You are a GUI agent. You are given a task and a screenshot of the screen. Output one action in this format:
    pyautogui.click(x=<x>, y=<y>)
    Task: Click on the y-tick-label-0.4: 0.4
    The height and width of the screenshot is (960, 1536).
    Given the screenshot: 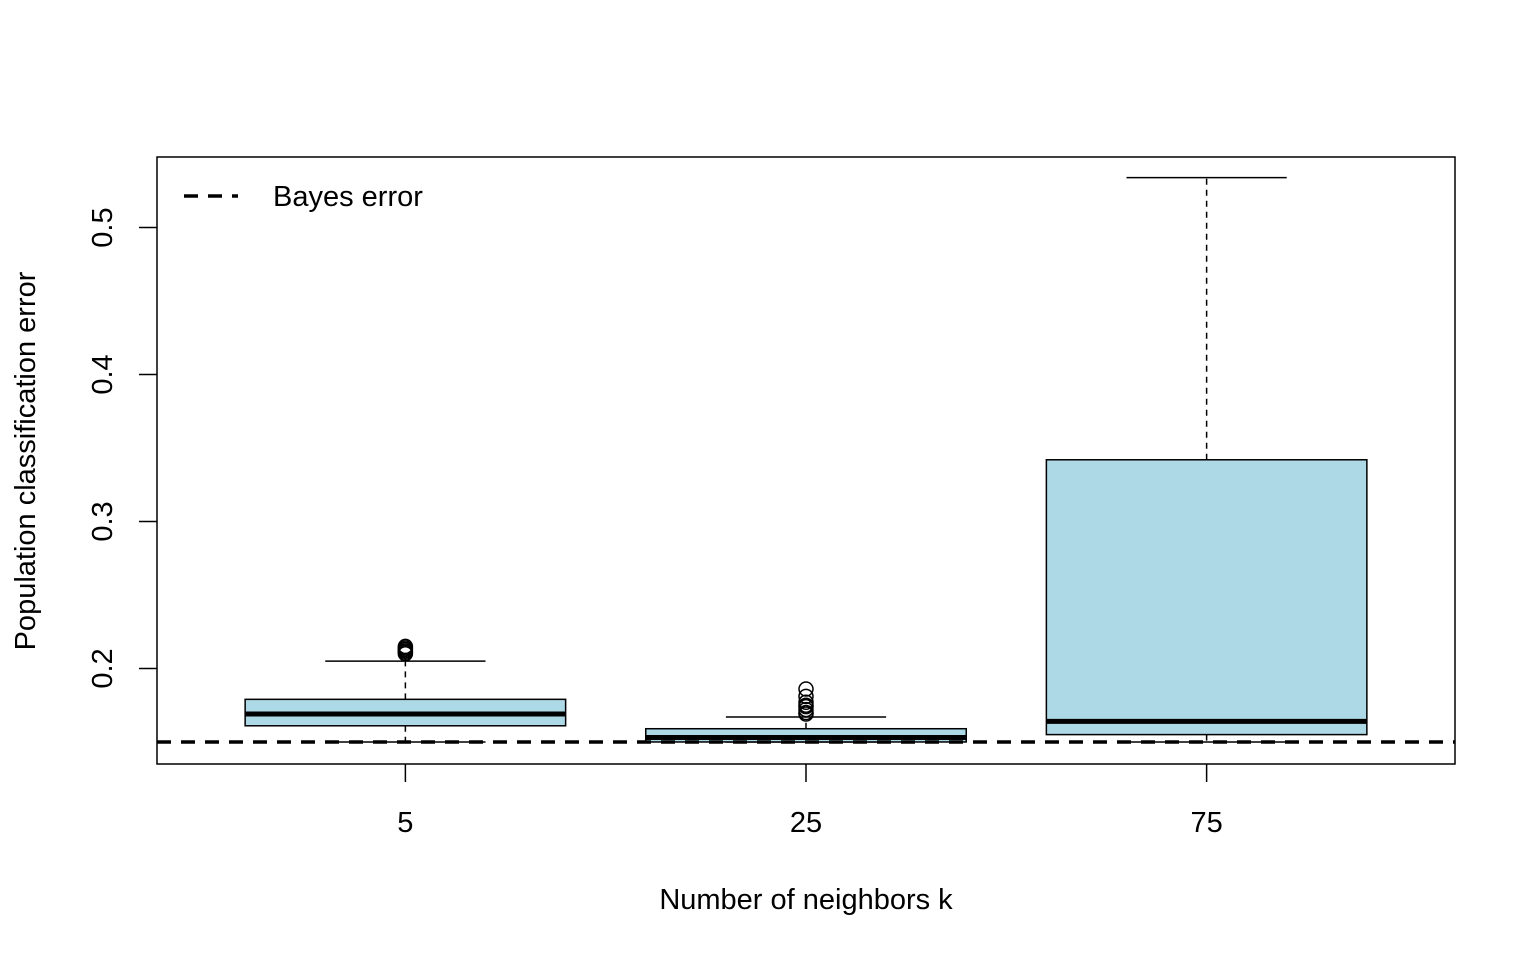 What is the action you would take?
    pyautogui.click(x=103, y=374)
    